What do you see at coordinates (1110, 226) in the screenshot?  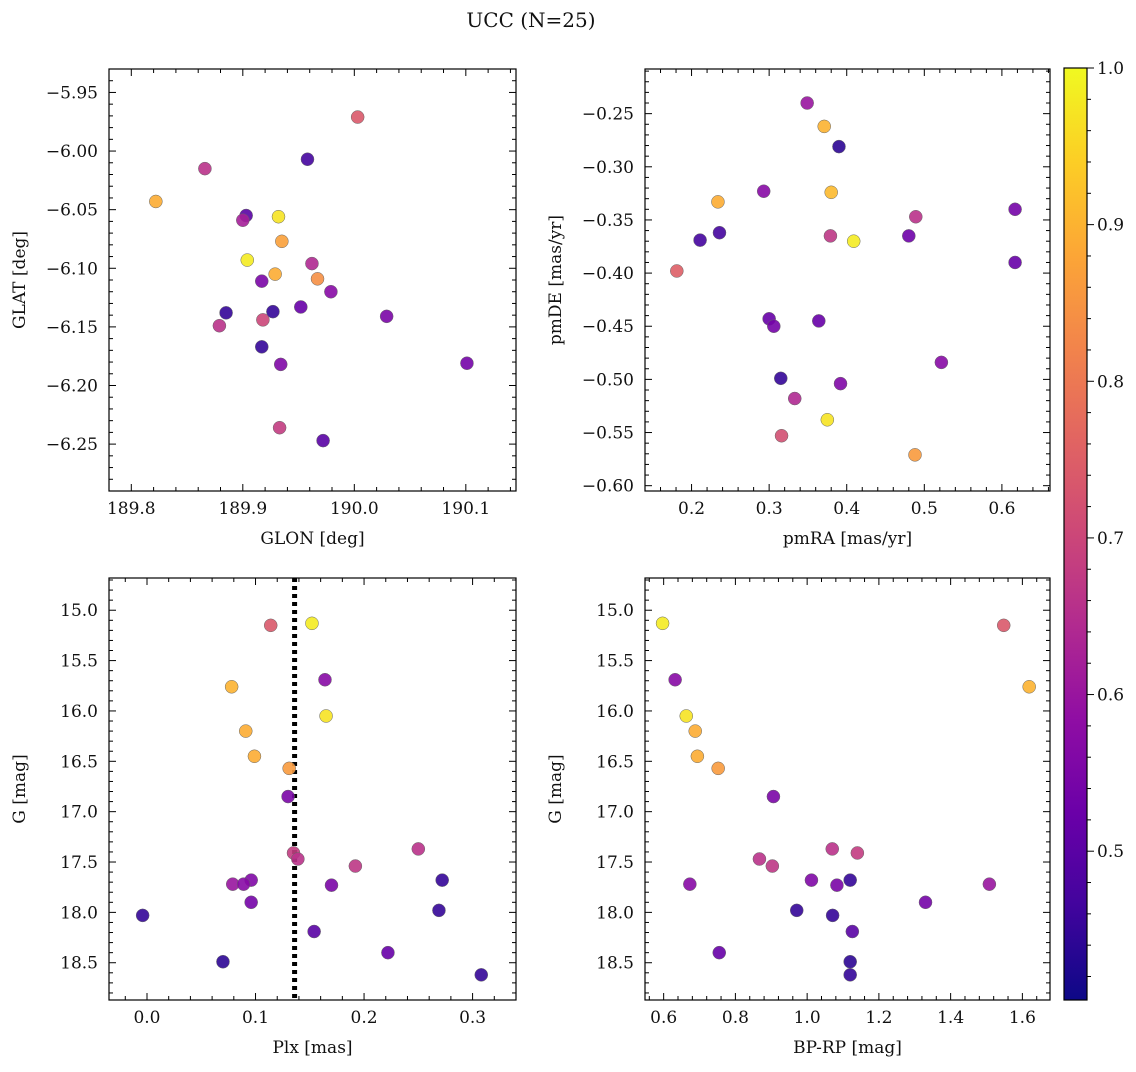 I see `colorbar-tick-label: 0.9` at bounding box center [1110, 226].